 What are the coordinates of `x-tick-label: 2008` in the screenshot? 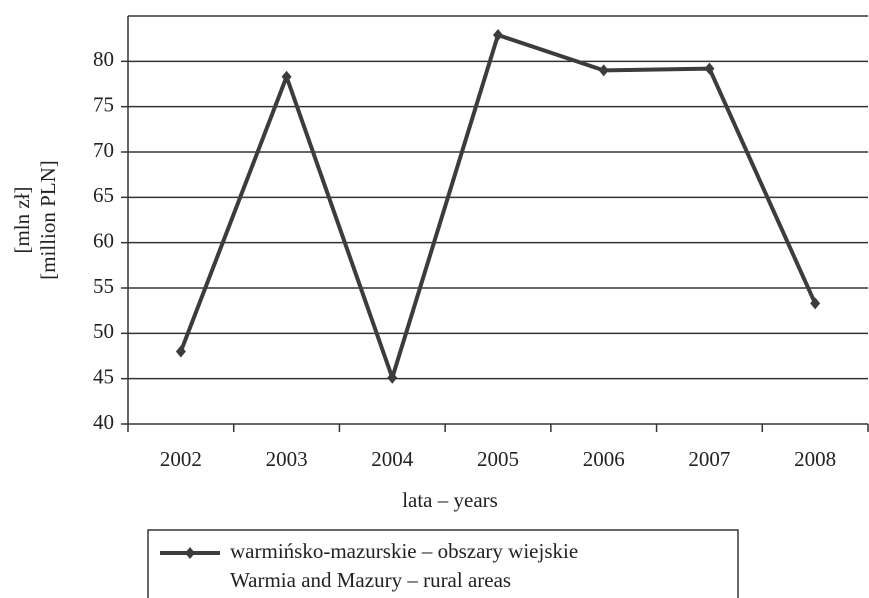 It's located at (815, 459).